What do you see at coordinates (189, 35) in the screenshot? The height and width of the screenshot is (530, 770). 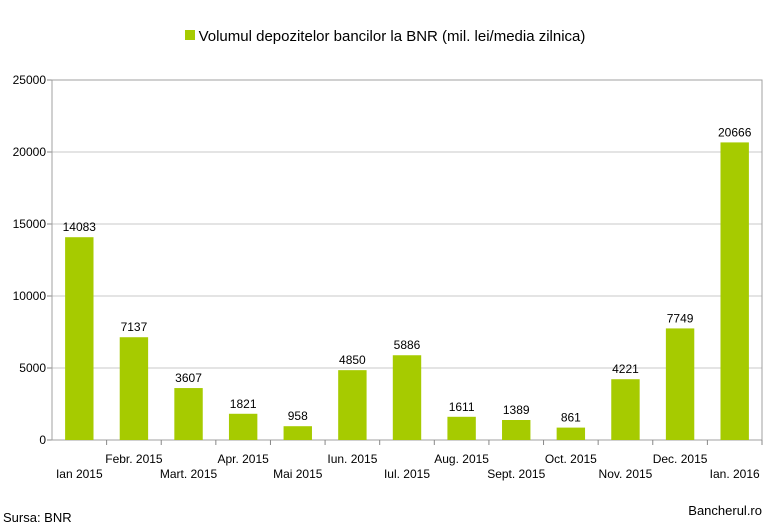 I see `legend-swatch` at bounding box center [189, 35].